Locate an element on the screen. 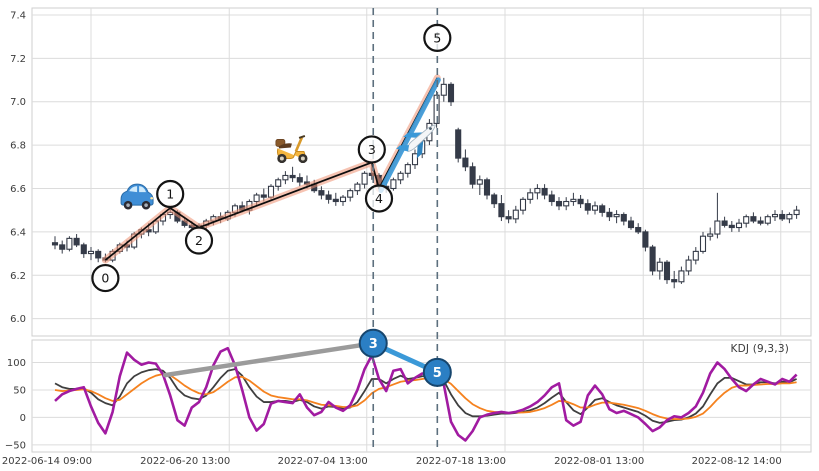 This screenshot has height=471, width=819. kdj-ytick-label: 100 is located at coordinates (16, 363).